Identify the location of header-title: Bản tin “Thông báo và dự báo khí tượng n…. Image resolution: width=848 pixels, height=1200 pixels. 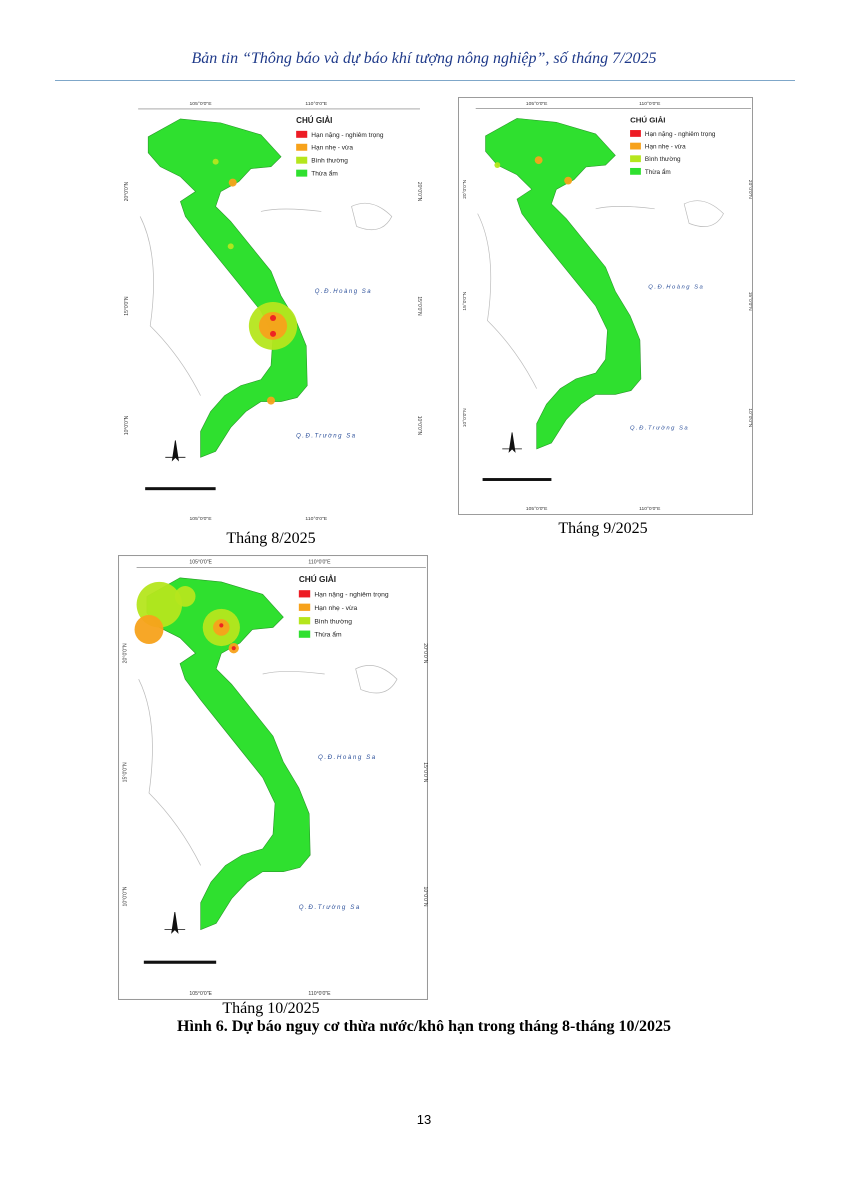
(424, 58).